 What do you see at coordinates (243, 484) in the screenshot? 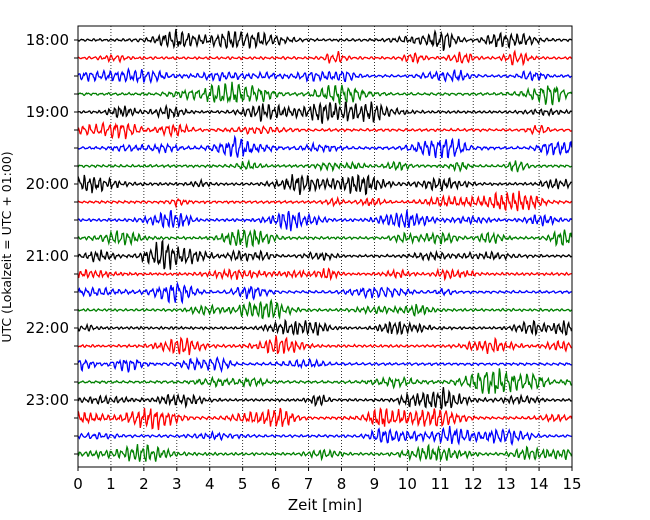
I see `x-tick-label-5: 5` at bounding box center [243, 484].